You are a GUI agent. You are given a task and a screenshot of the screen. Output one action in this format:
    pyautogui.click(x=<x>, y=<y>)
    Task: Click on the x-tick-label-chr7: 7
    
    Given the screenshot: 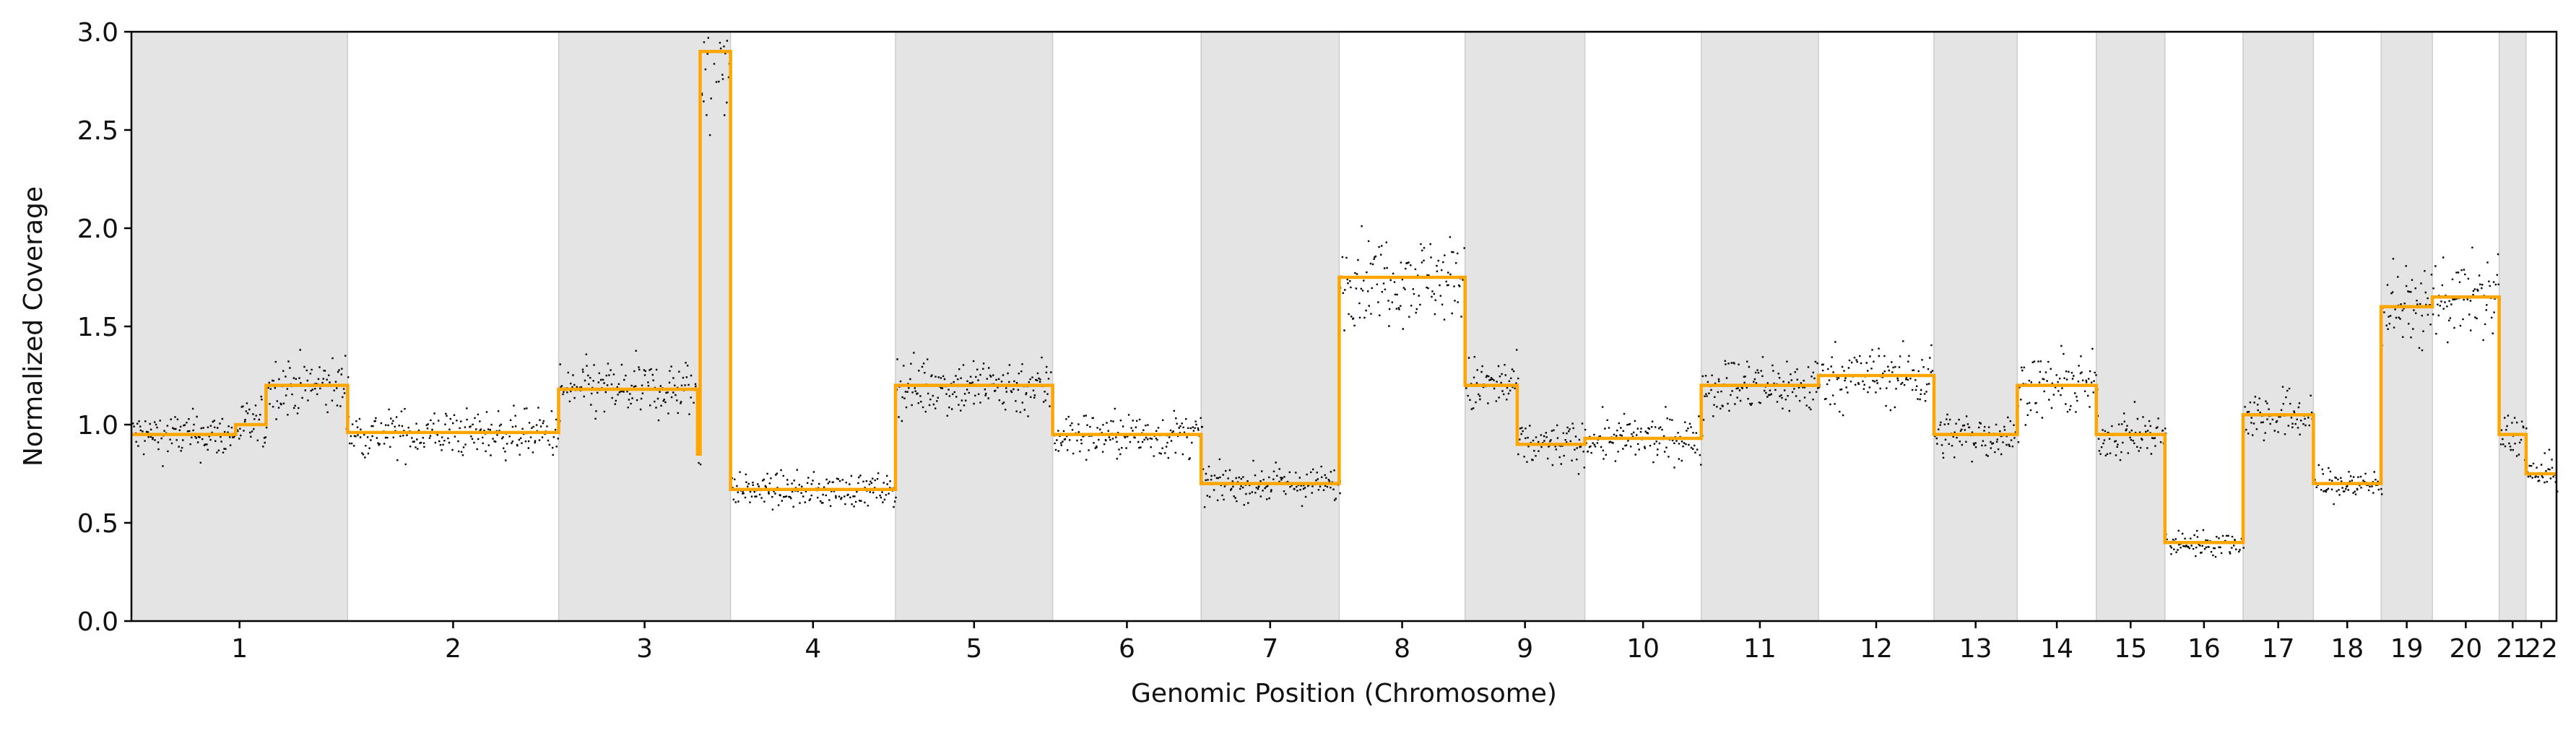 What is the action you would take?
    pyautogui.click(x=1270, y=649)
    